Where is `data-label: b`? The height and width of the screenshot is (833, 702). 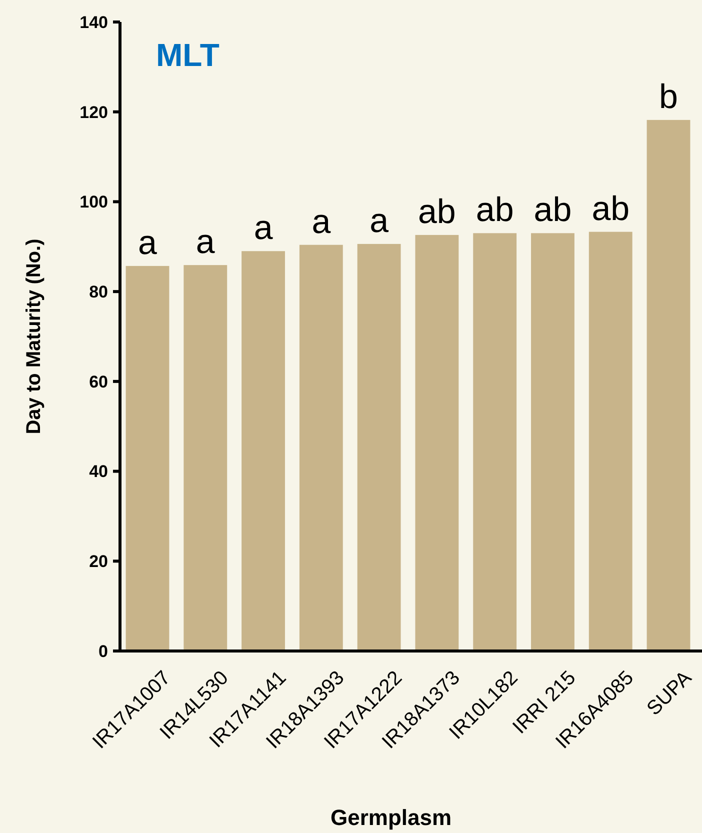 data-label: b is located at coordinates (668, 97).